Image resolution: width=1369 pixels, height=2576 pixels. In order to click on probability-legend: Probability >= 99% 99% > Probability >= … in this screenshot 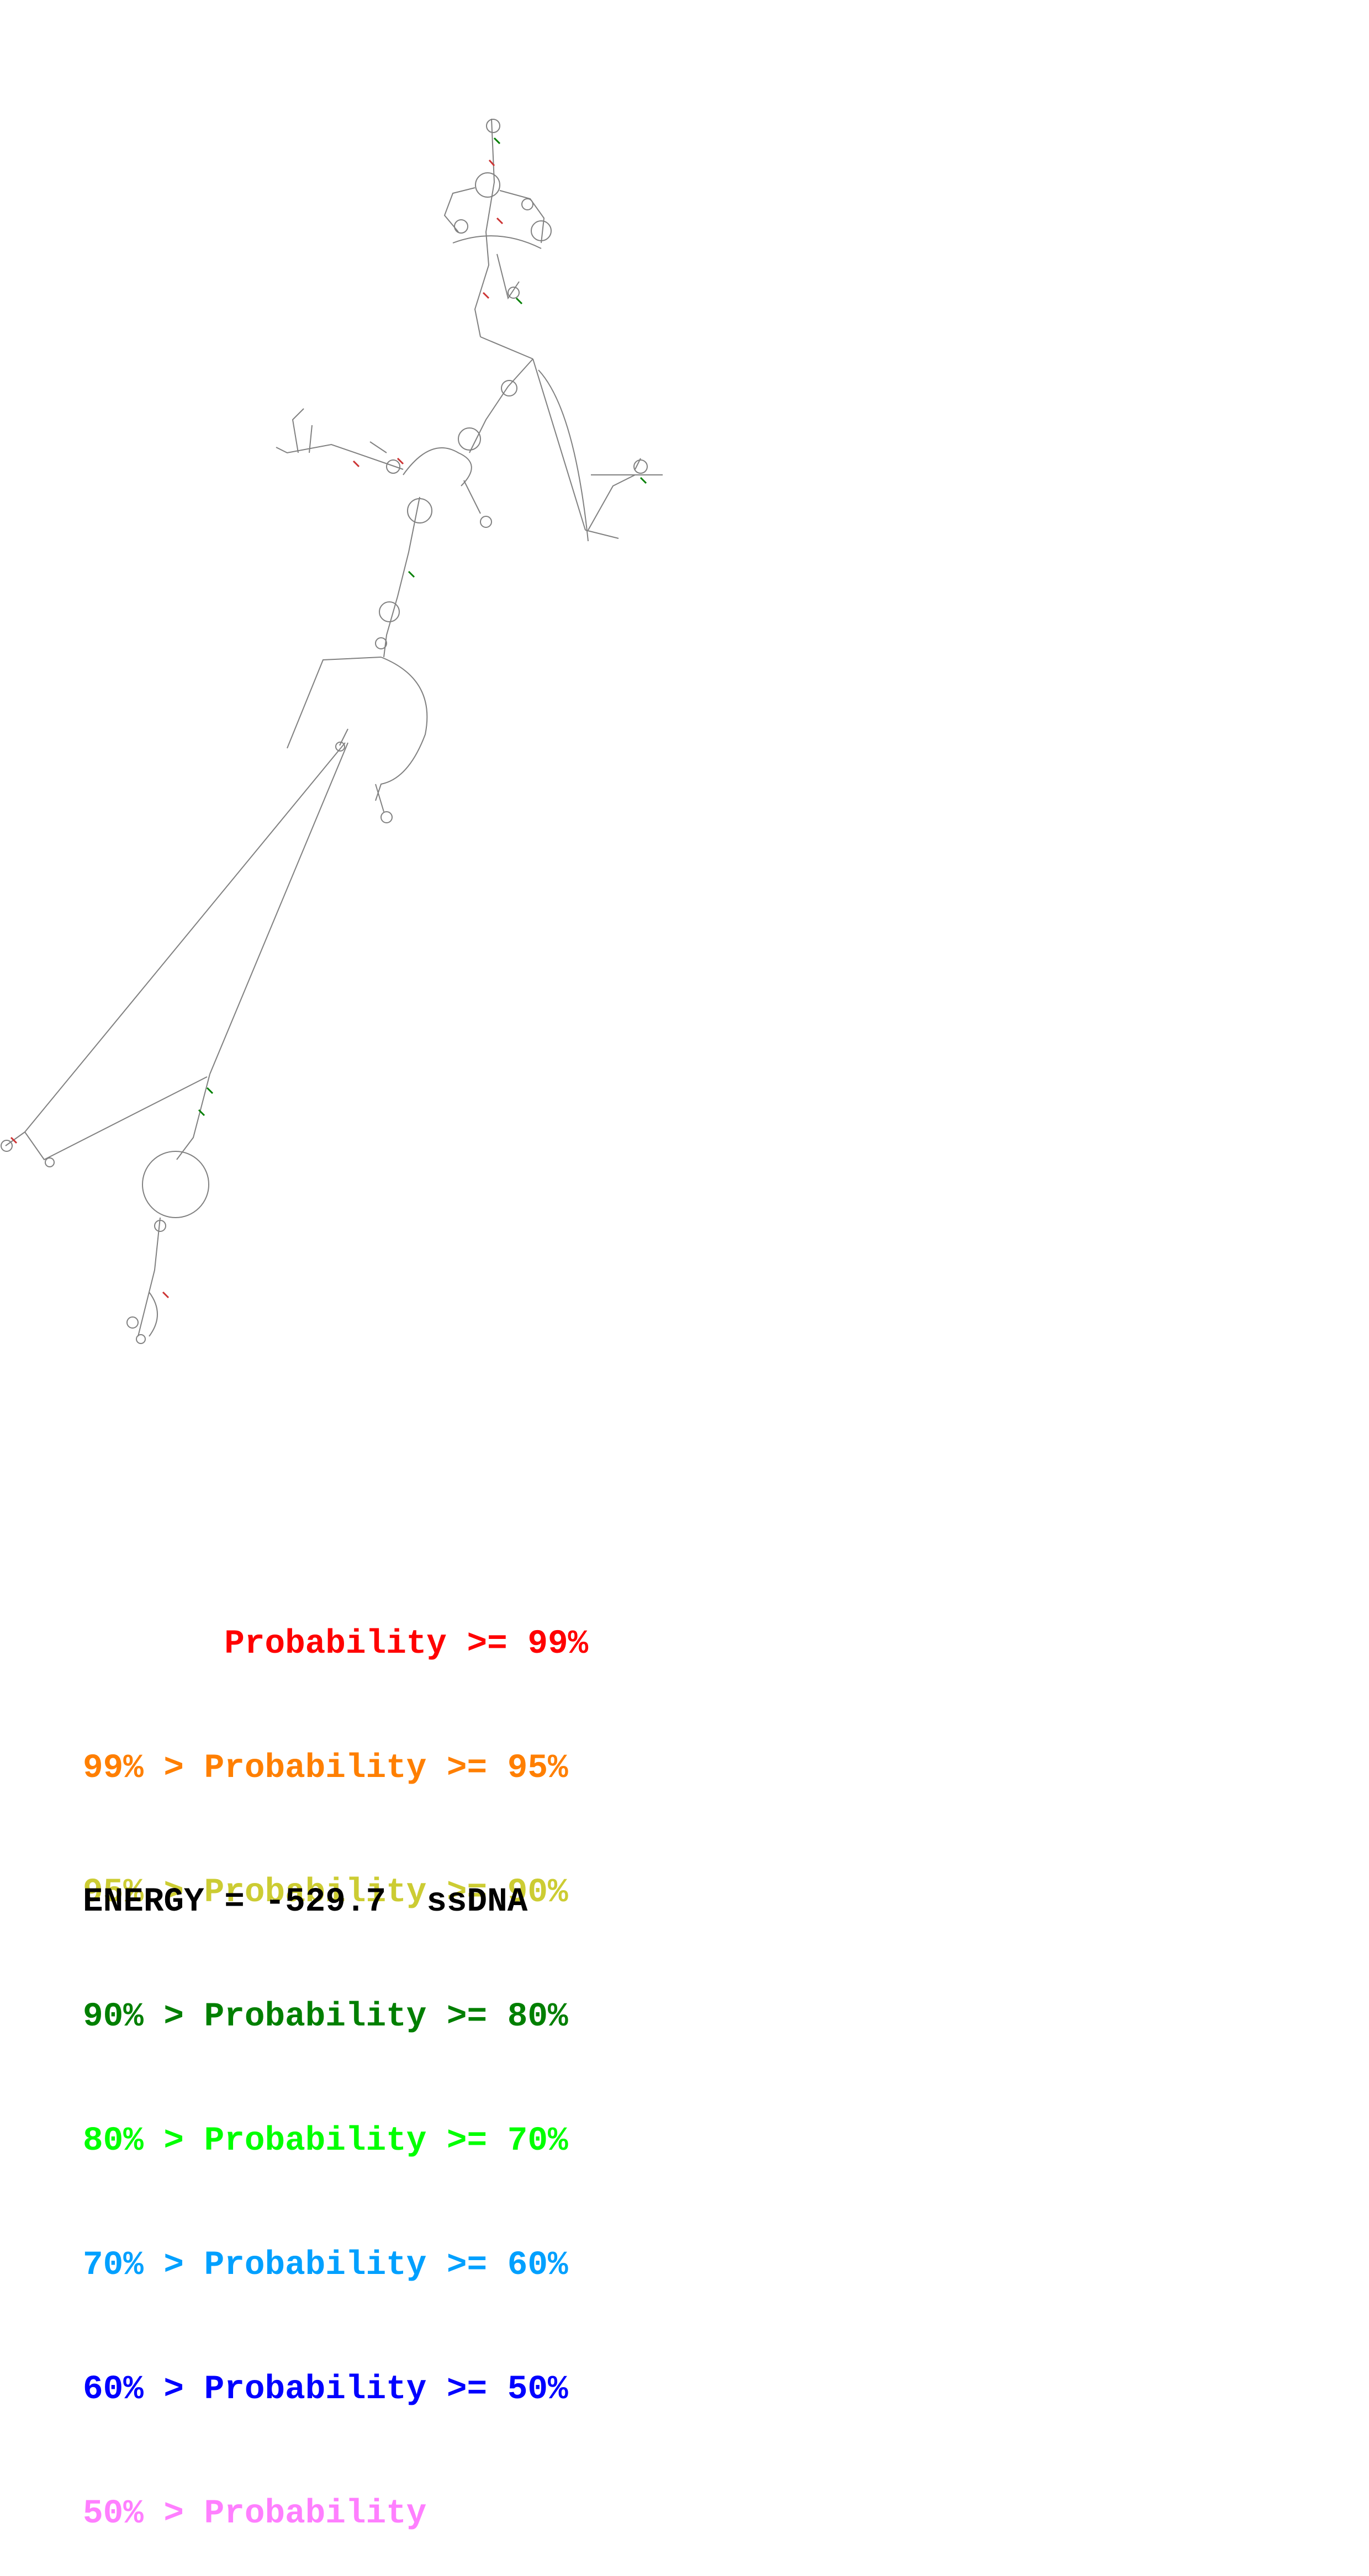, I will do `click(335, 2058)`.